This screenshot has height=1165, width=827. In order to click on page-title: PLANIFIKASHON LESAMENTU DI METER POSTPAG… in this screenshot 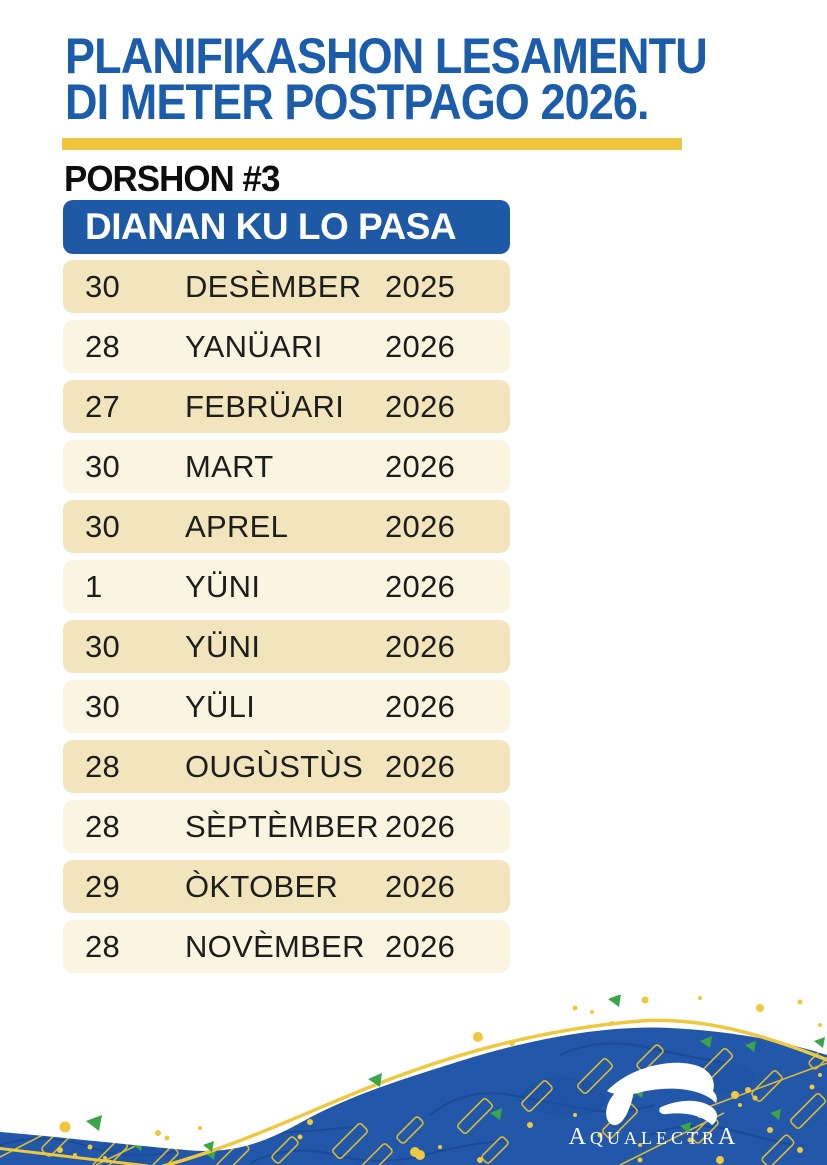, I will do `click(386, 79)`.